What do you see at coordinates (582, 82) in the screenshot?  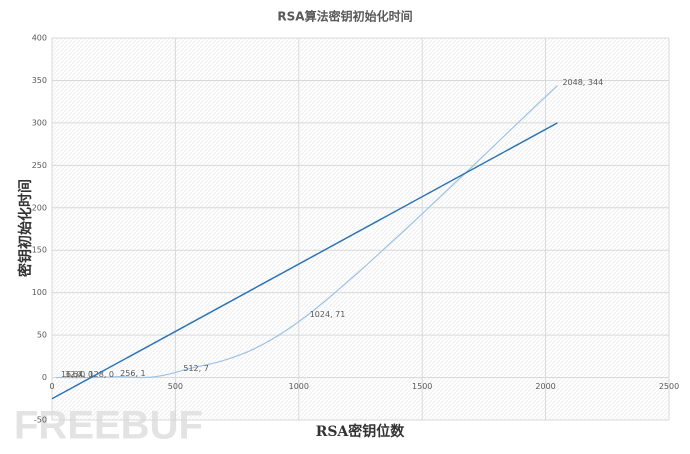 I see `data-label: 2048, 344` at bounding box center [582, 82].